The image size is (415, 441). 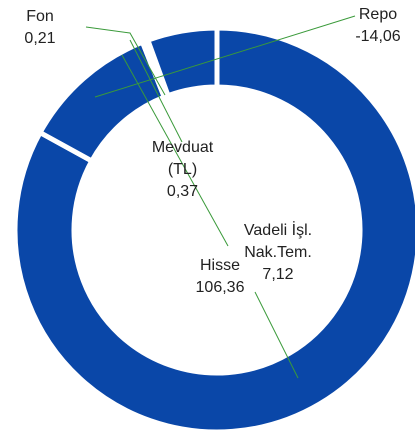 I want to click on category: Mevduat (TL), so click(x=182, y=158).